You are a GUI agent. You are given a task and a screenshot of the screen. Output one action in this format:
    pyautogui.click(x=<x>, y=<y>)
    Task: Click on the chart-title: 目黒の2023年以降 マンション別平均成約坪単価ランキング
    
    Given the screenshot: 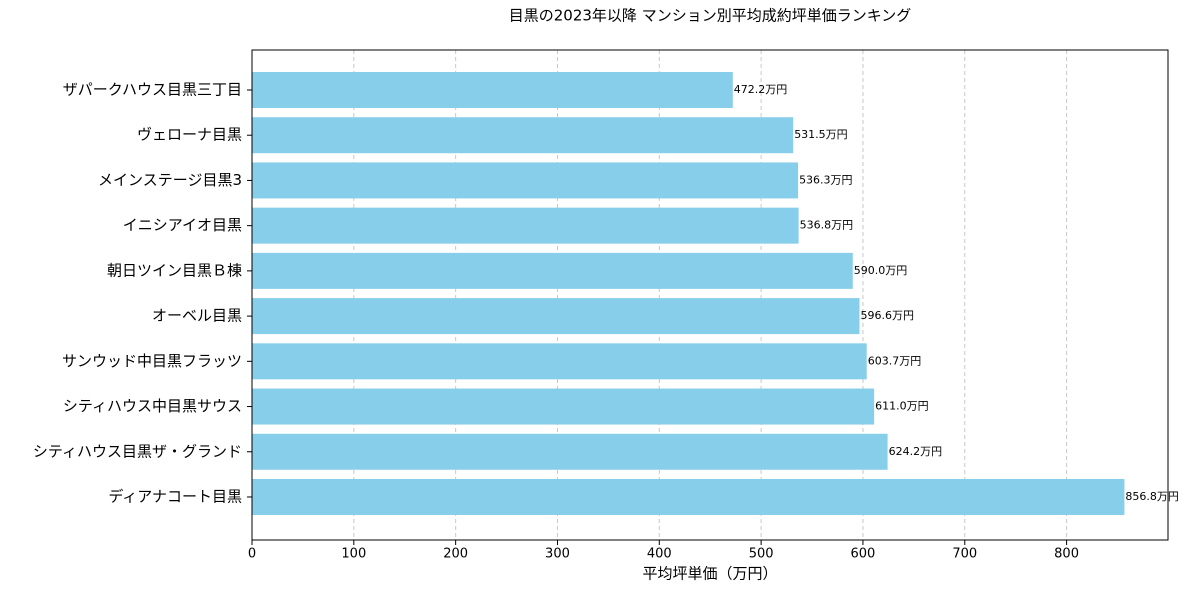 What is the action you would take?
    pyautogui.click(x=710, y=16)
    